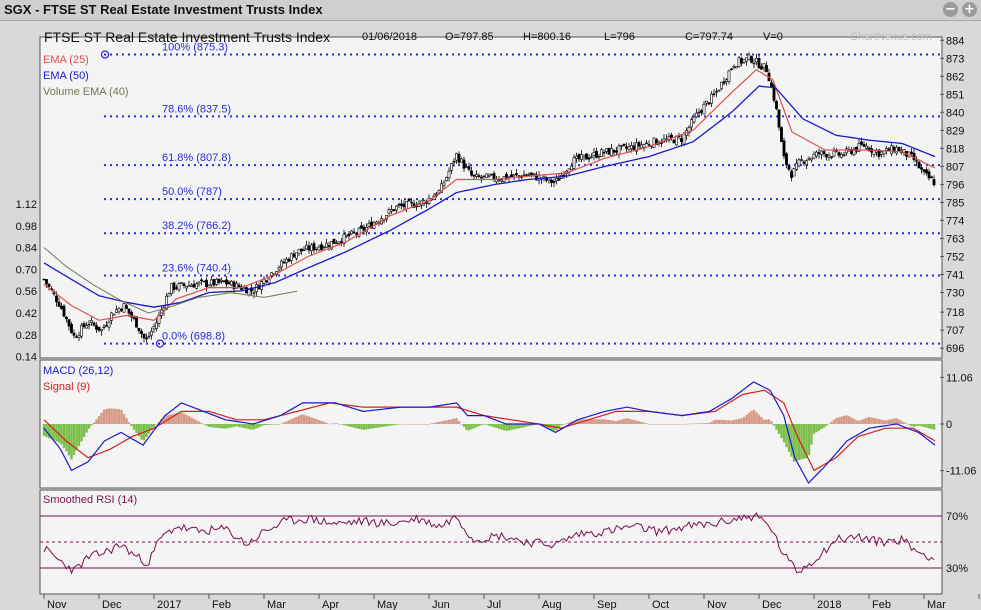 This screenshot has width=981, height=610. Describe the element at coordinates (221, 604) in the screenshot. I see `time-tick-label: Feb` at that location.